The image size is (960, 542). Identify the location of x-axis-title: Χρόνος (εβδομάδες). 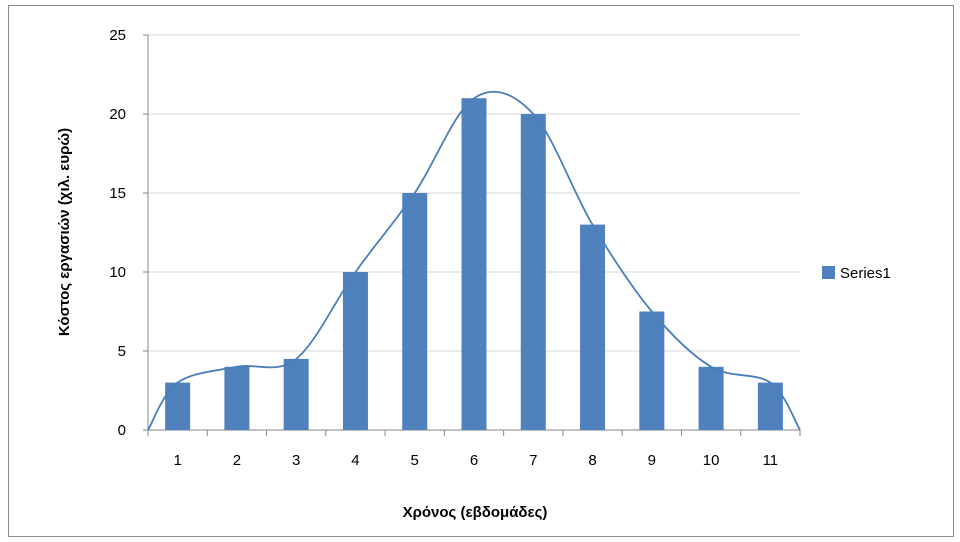
(475, 512).